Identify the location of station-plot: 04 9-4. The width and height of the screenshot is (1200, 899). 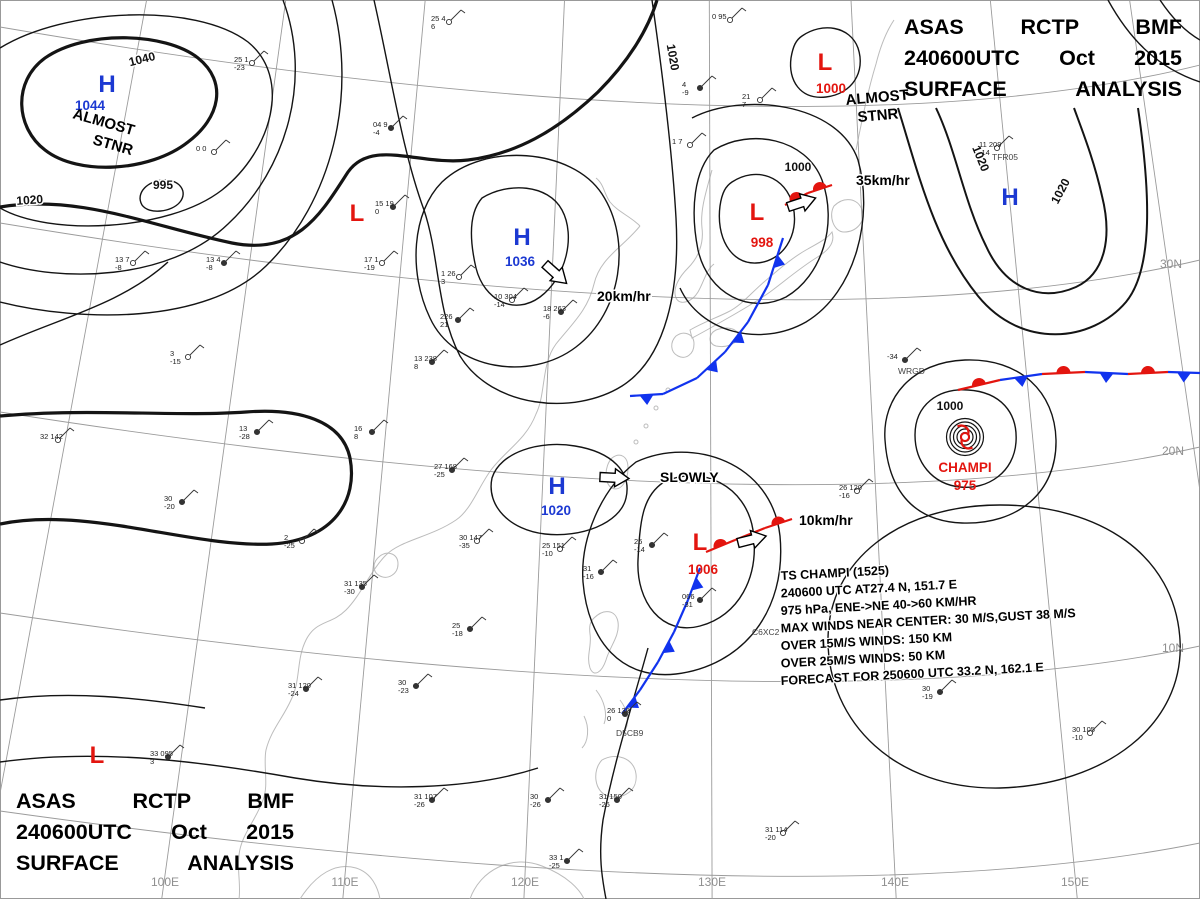
(390, 126).